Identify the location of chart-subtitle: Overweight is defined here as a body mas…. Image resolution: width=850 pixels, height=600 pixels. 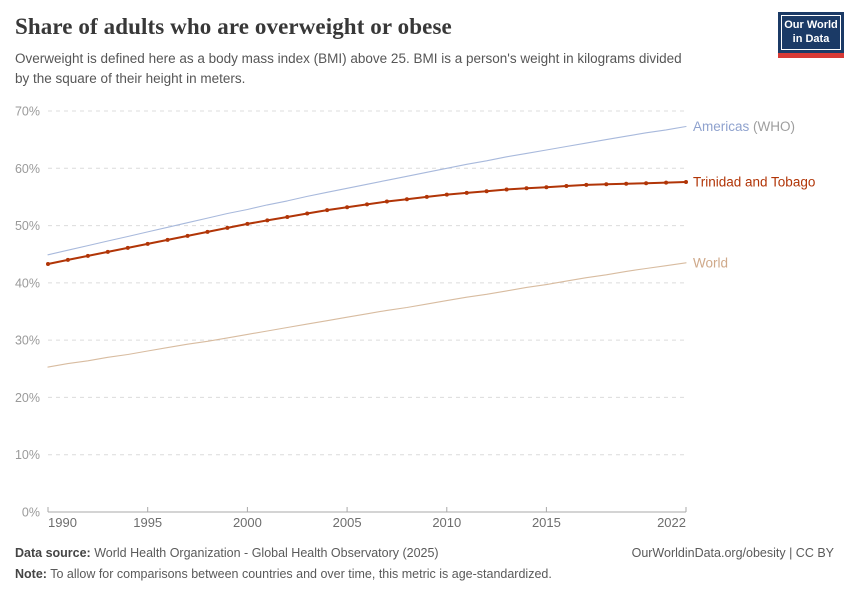
(348, 68).